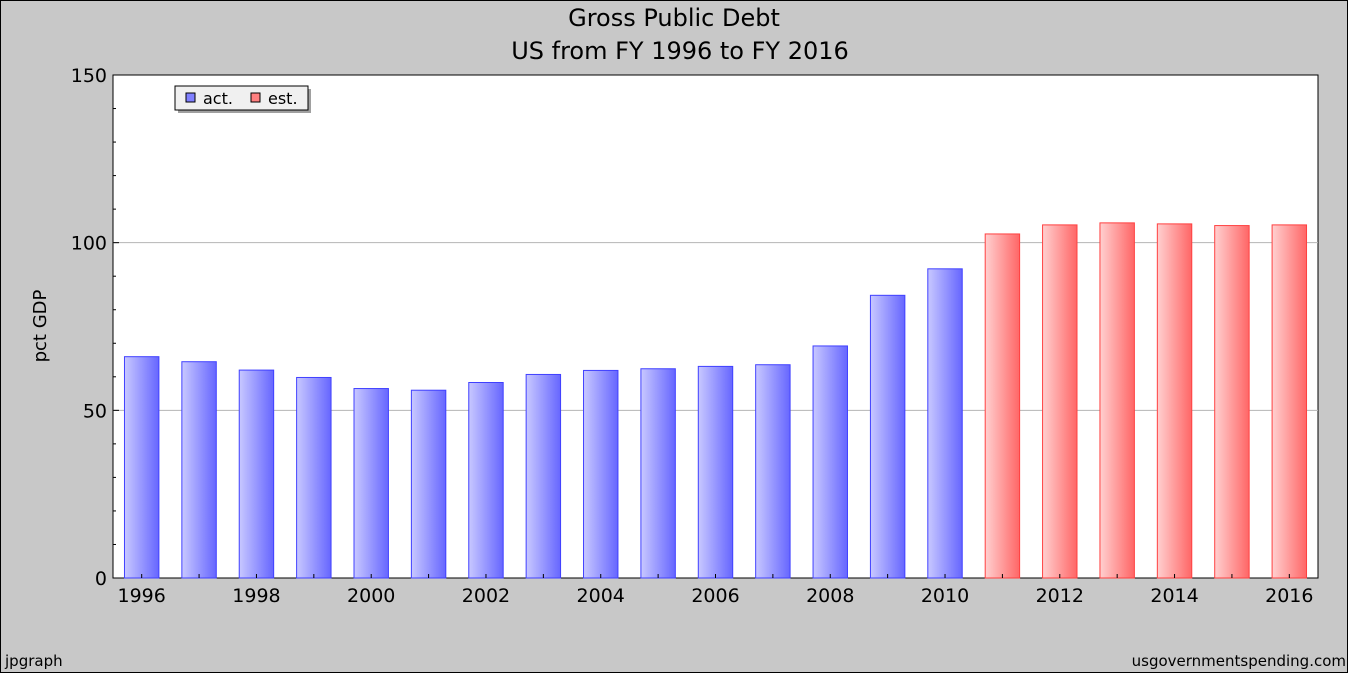 The height and width of the screenshot is (673, 1348). What do you see at coordinates (887, 436) in the screenshot?
I see `bar-2009` at bounding box center [887, 436].